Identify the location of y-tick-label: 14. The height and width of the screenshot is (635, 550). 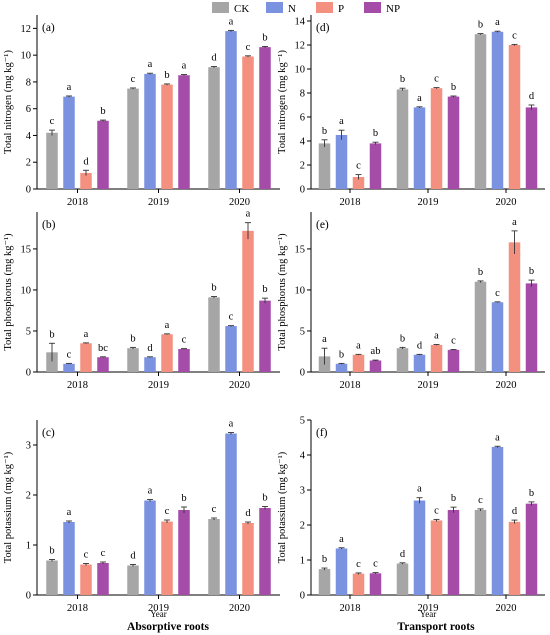
(300, 22).